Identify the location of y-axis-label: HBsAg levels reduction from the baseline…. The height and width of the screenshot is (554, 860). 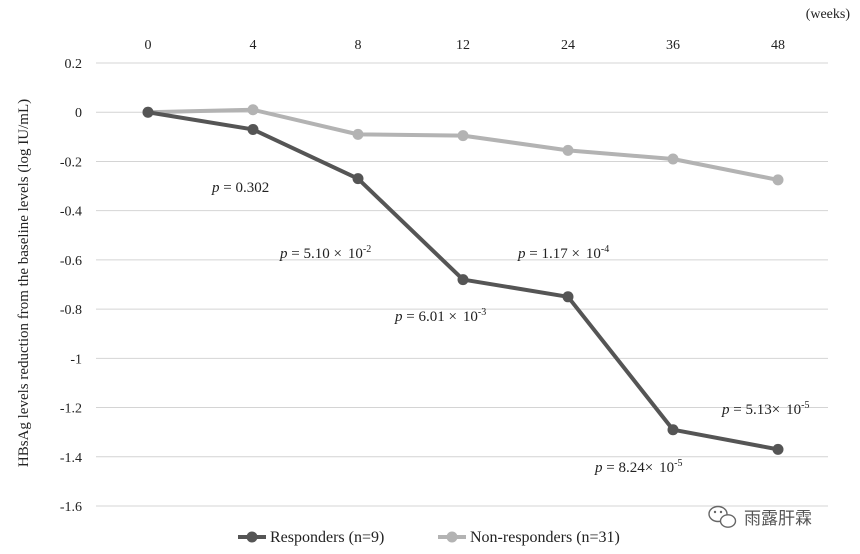
(24, 283).